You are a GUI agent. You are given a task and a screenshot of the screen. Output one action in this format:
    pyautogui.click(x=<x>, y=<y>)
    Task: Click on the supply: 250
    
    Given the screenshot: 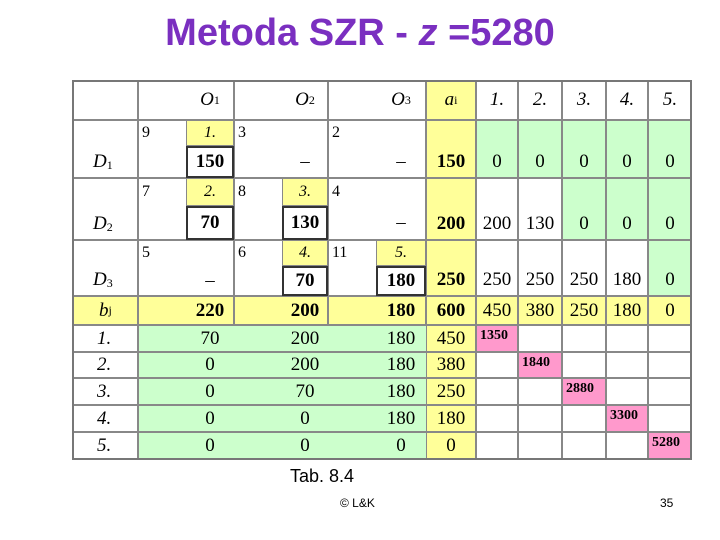 What is the action you would take?
    pyautogui.click(x=451, y=268)
    